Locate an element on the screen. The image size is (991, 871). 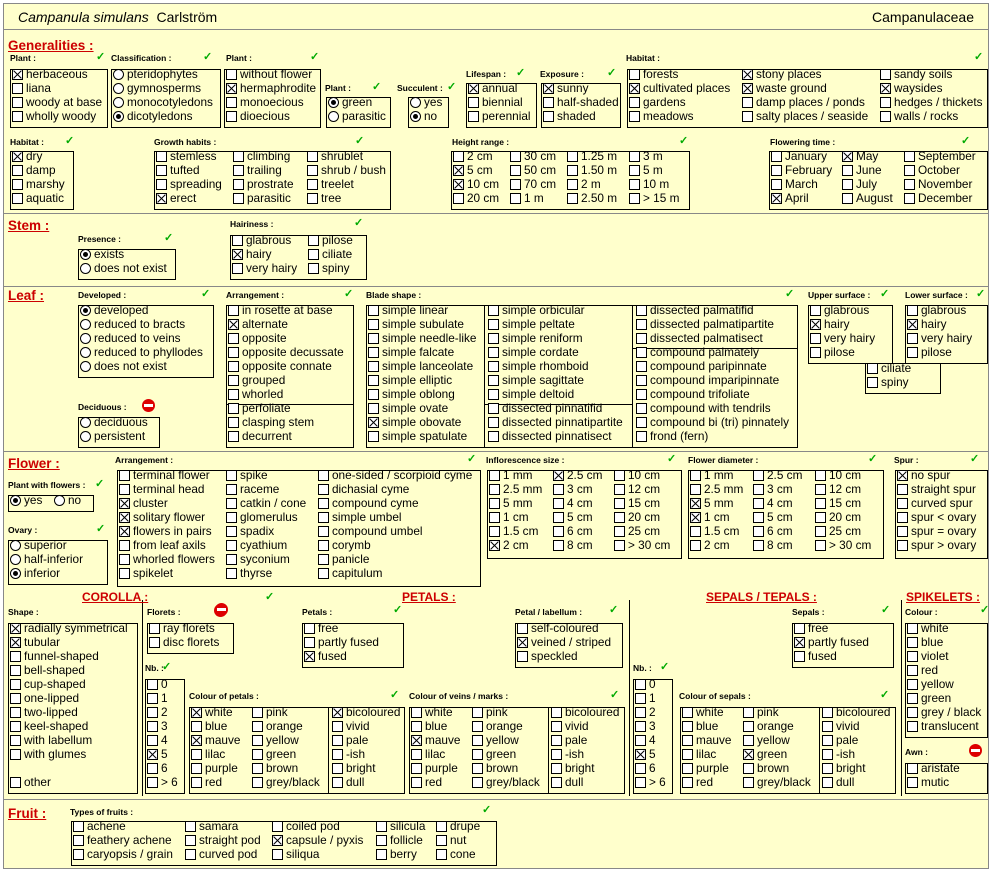
option-checkbox: simple subulate is located at coordinates (416, 324).